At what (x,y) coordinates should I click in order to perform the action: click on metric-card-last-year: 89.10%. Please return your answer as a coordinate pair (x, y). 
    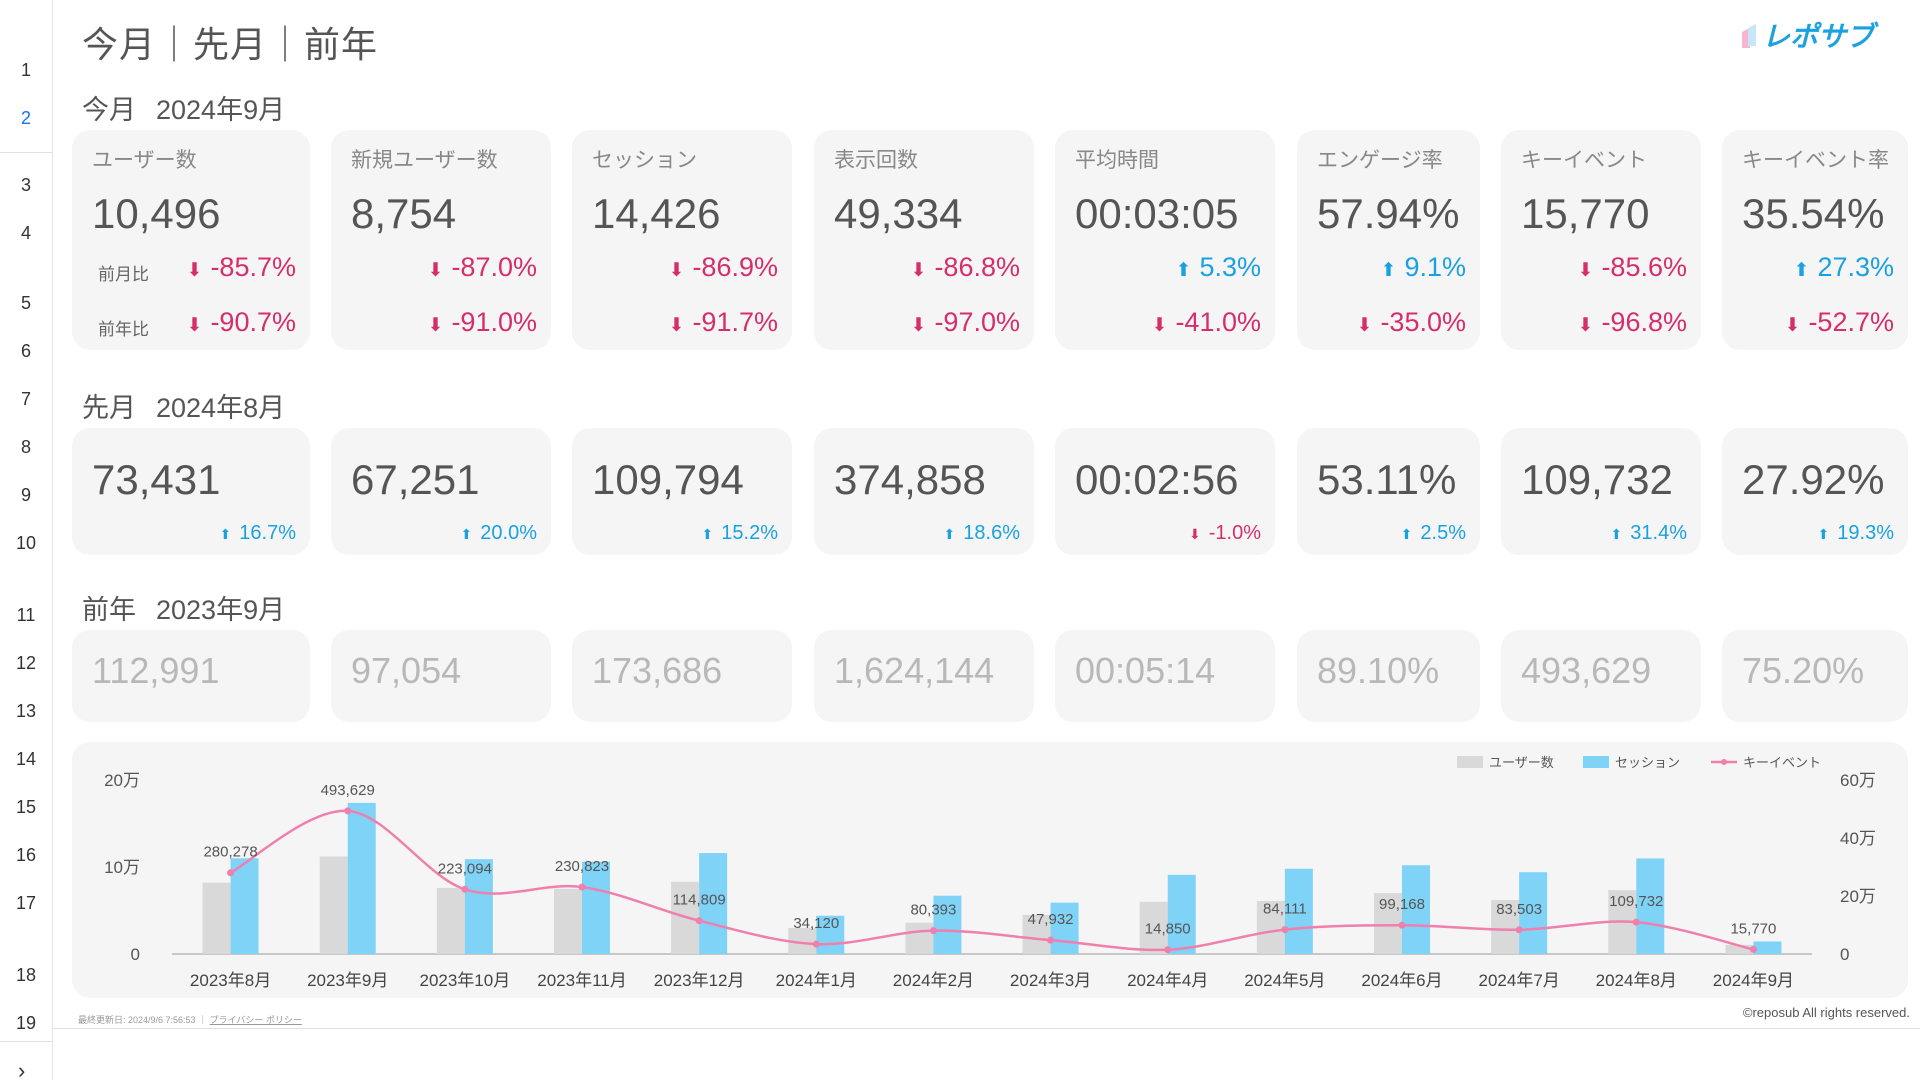
    Looking at the image, I should click on (1388, 676).